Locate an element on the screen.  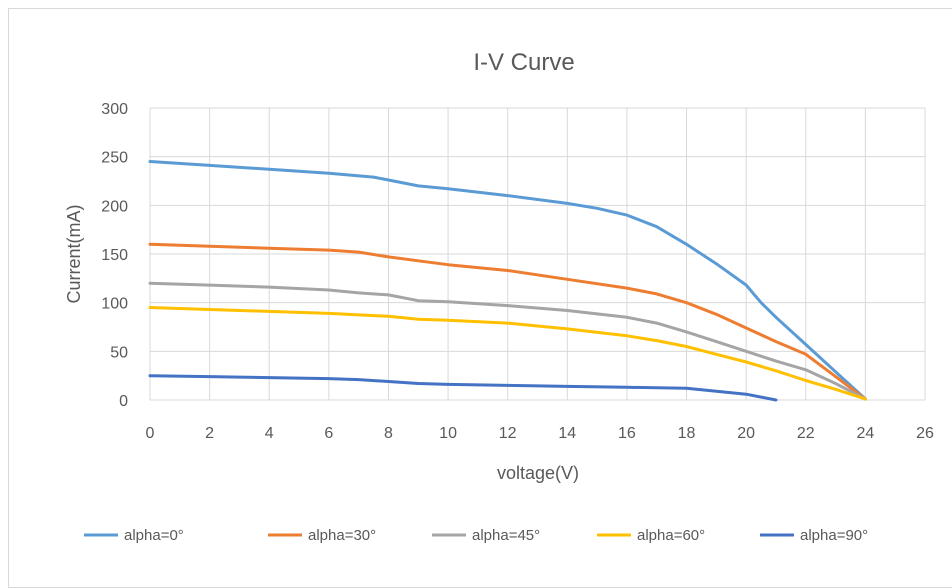
y-tick-label: 100 is located at coordinates (114, 304).